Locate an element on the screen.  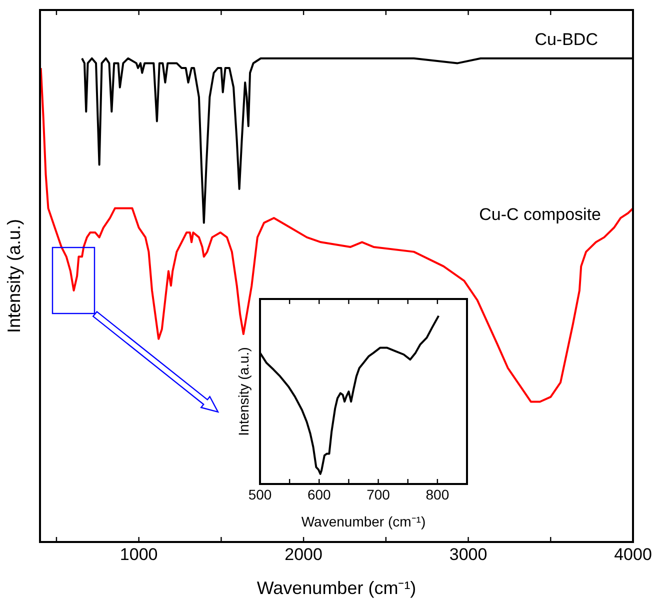
legend-label: Cu-BDC is located at coordinates (566, 40).